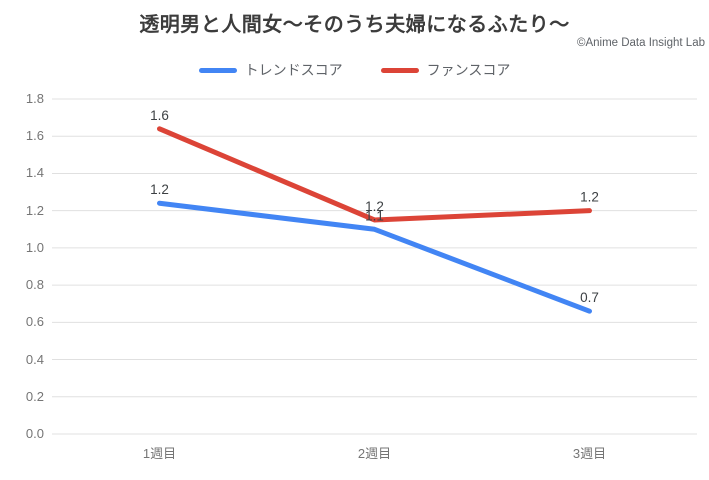  What do you see at coordinates (34, 136) in the screenshot?
I see `y-tick-label: 1.6` at bounding box center [34, 136].